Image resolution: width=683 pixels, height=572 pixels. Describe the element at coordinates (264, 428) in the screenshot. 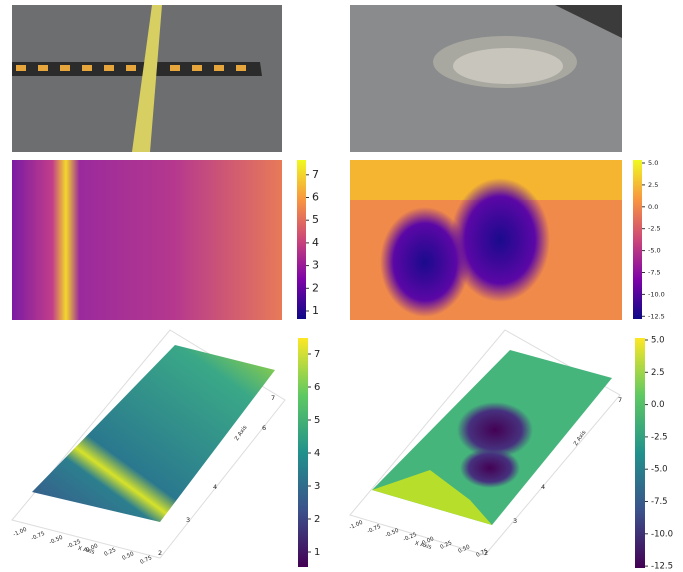

I see `y-tick-label: 6` at that location.